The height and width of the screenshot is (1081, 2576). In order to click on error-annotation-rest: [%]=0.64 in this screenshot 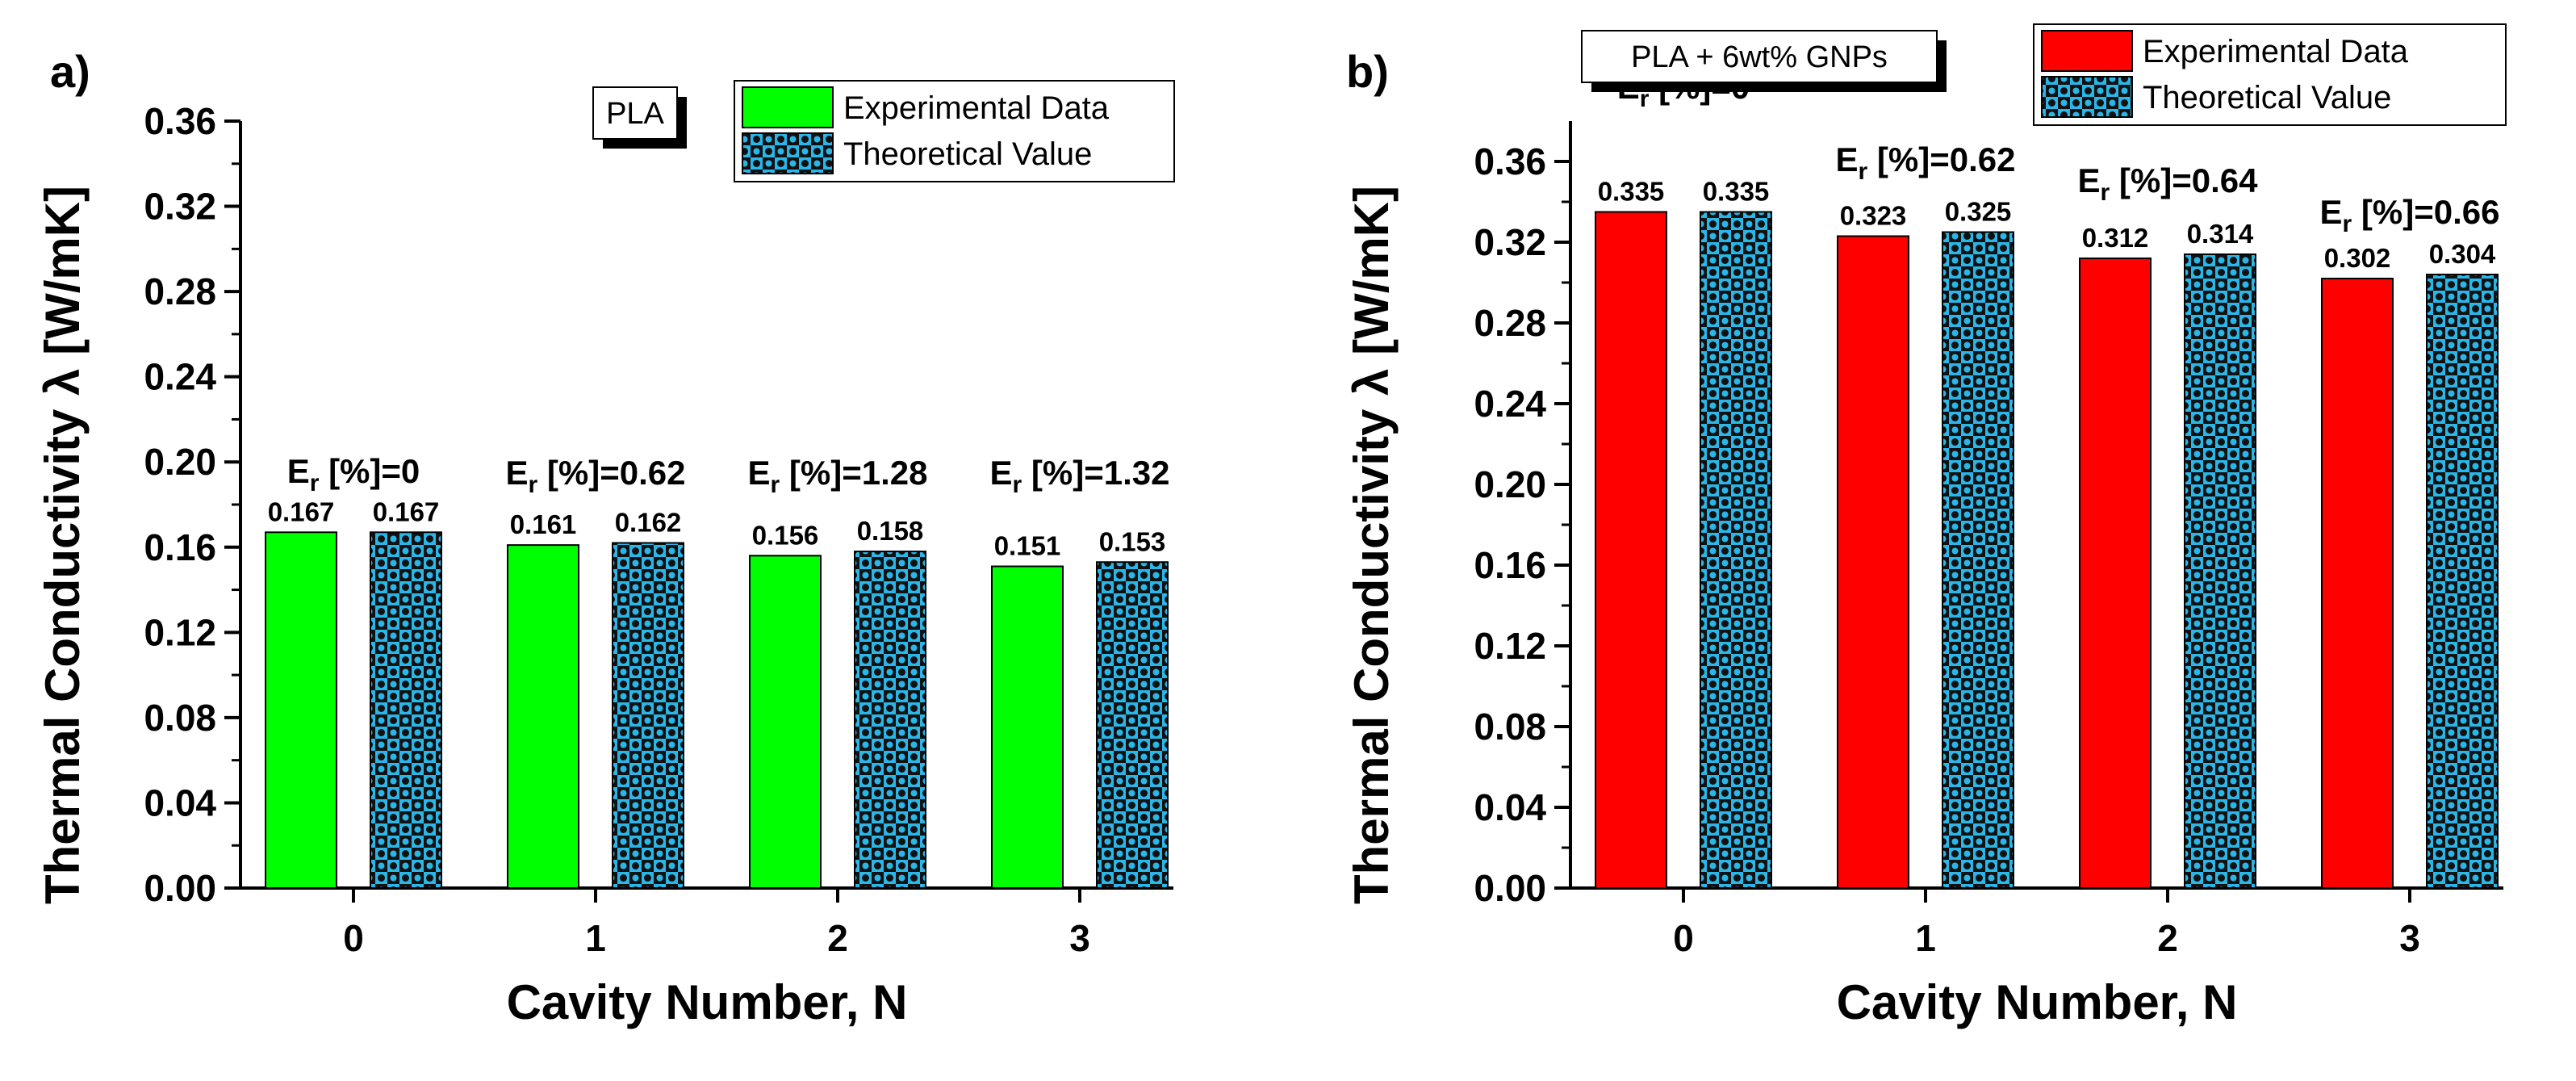, I will do `click(2184, 180)`.